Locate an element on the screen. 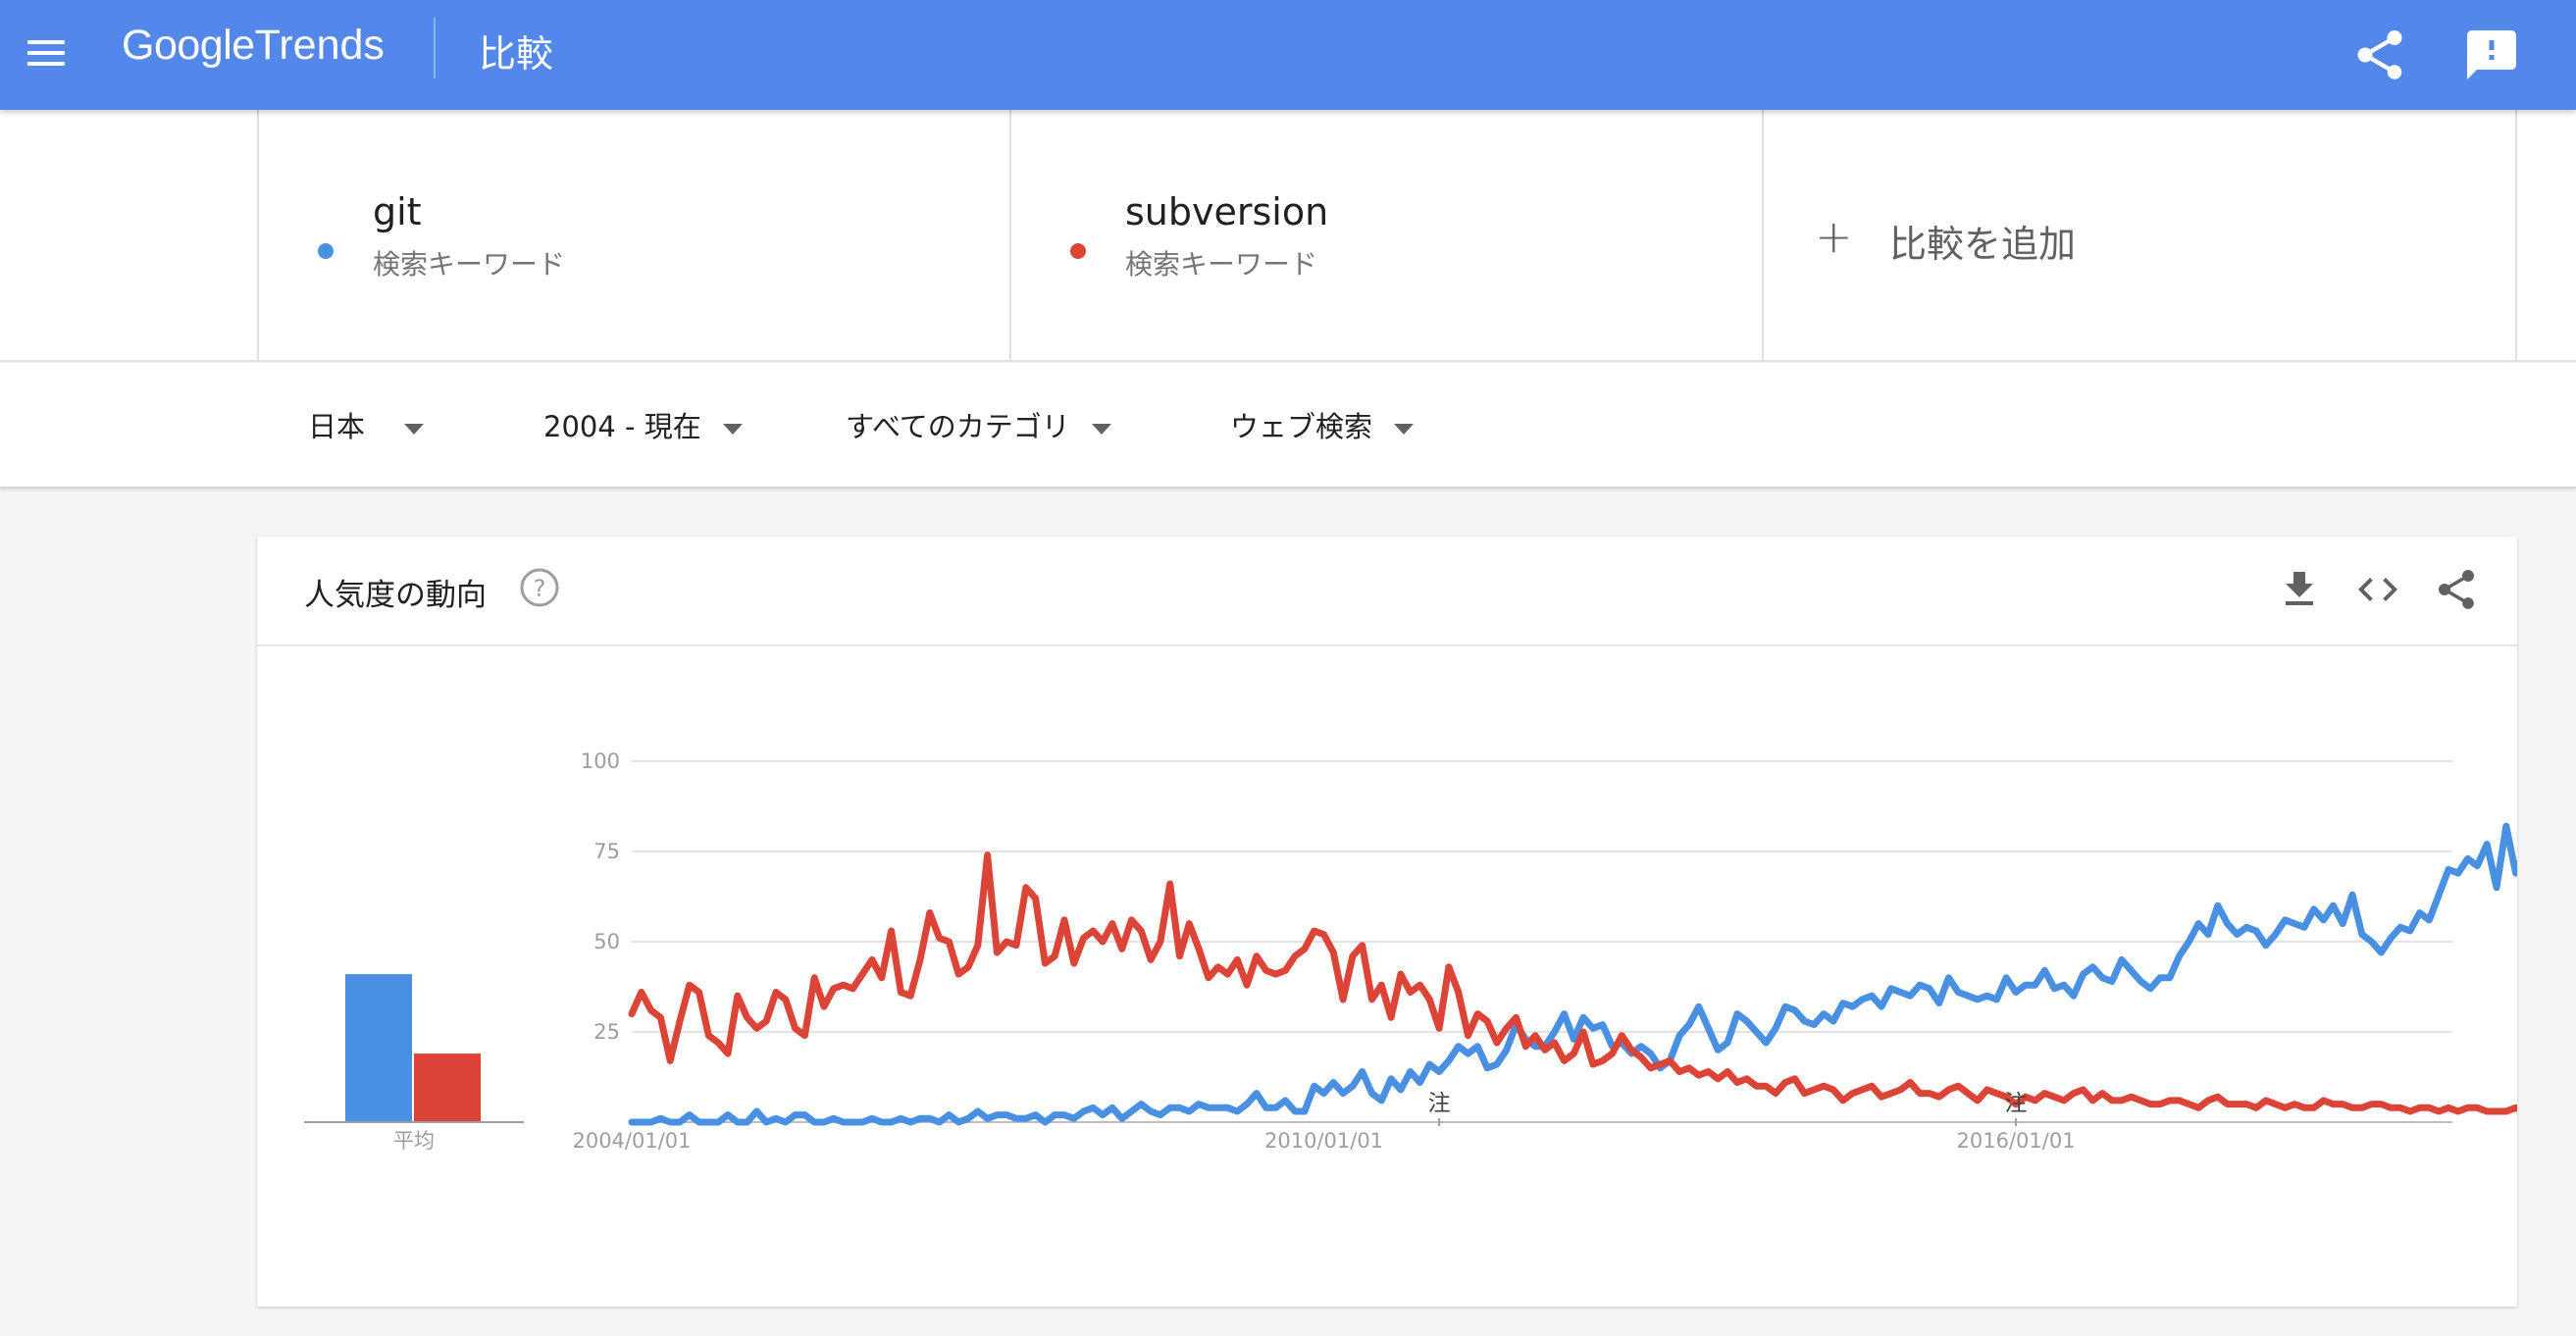 The height and width of the screenshot is (1336, 2576). x-tick-label: 2010/01/01 is located at coordinates (1323, 1141).